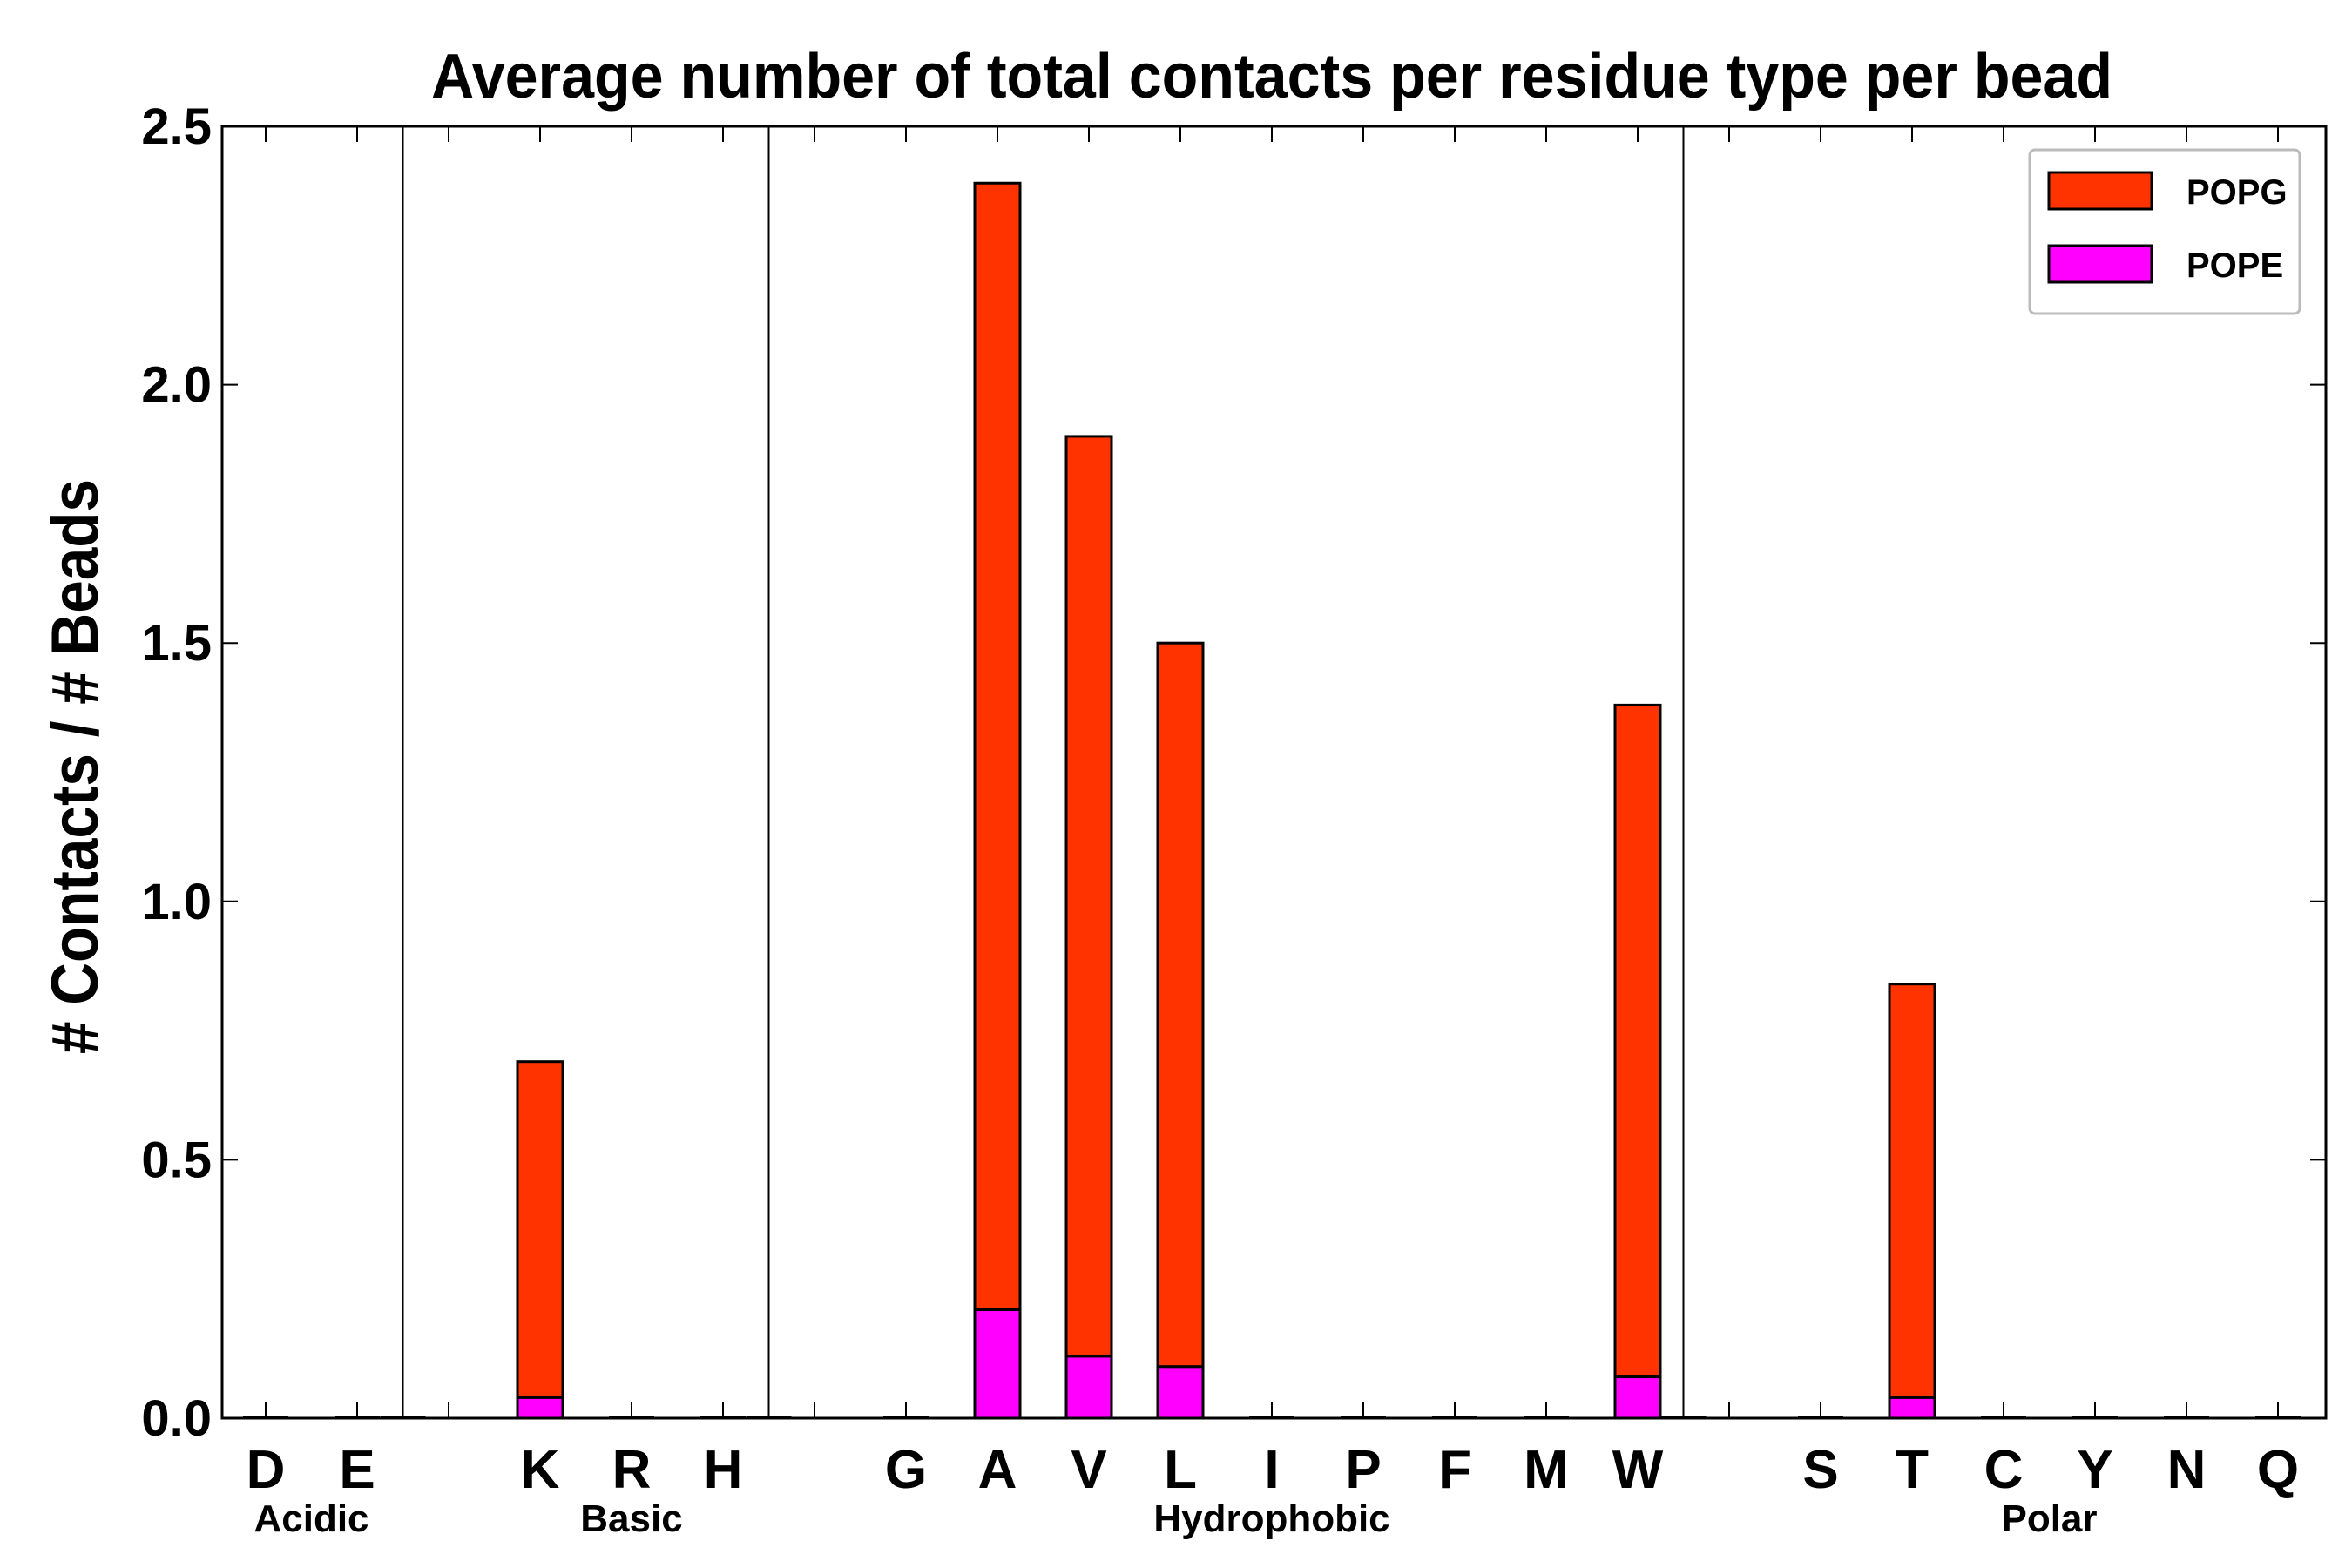 This screenshot has width=2352, height=1568. I want to click on legend-label-pope: POPE, so click(2234, 266).